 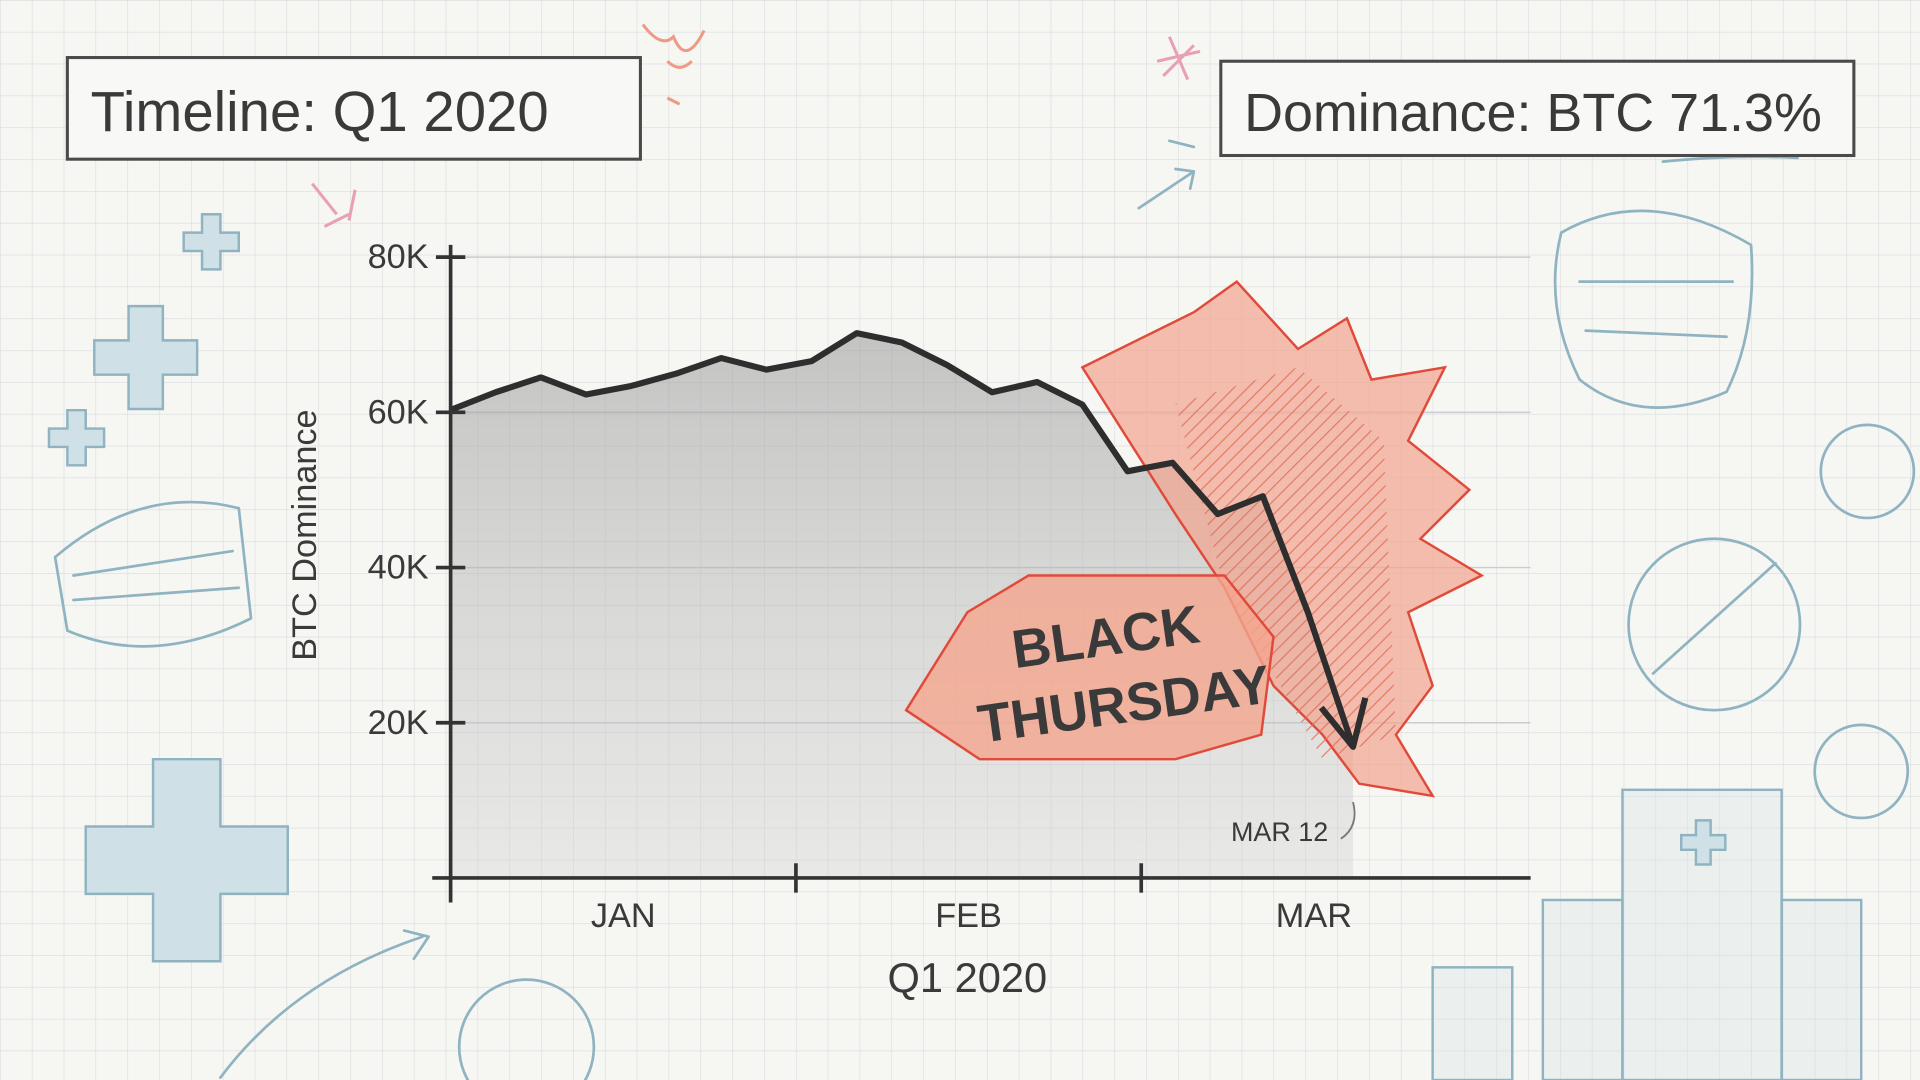 What do you see at coordinates (320, 111) in the screenshot?
I see `timeline-label: Timeline: Q1 2020` at bounding box center [320, 111].